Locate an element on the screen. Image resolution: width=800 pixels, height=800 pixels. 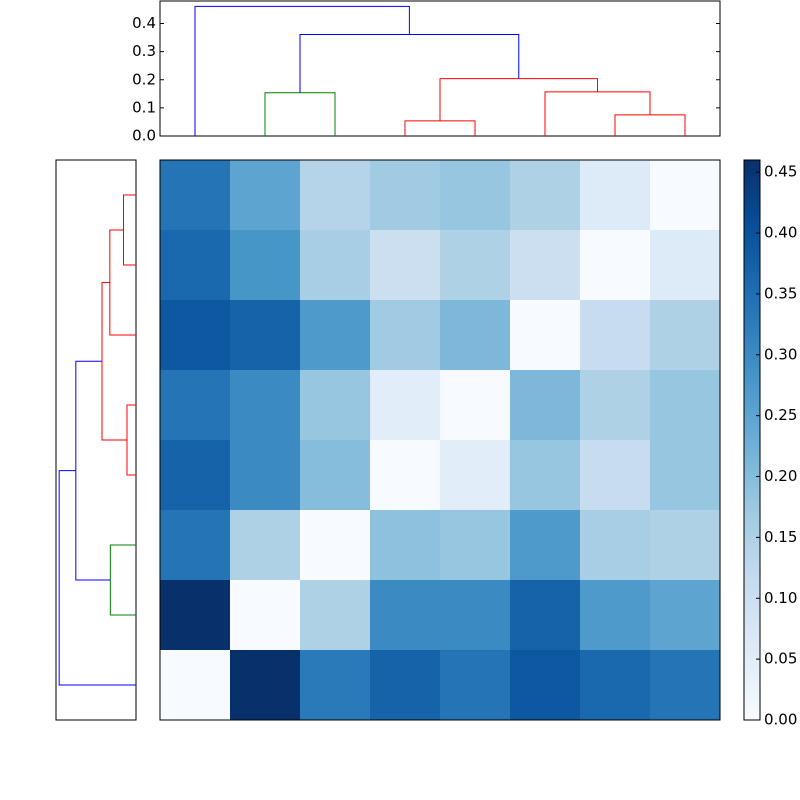
y-tick-label: 0.3 is located at coordinates (144, 51).